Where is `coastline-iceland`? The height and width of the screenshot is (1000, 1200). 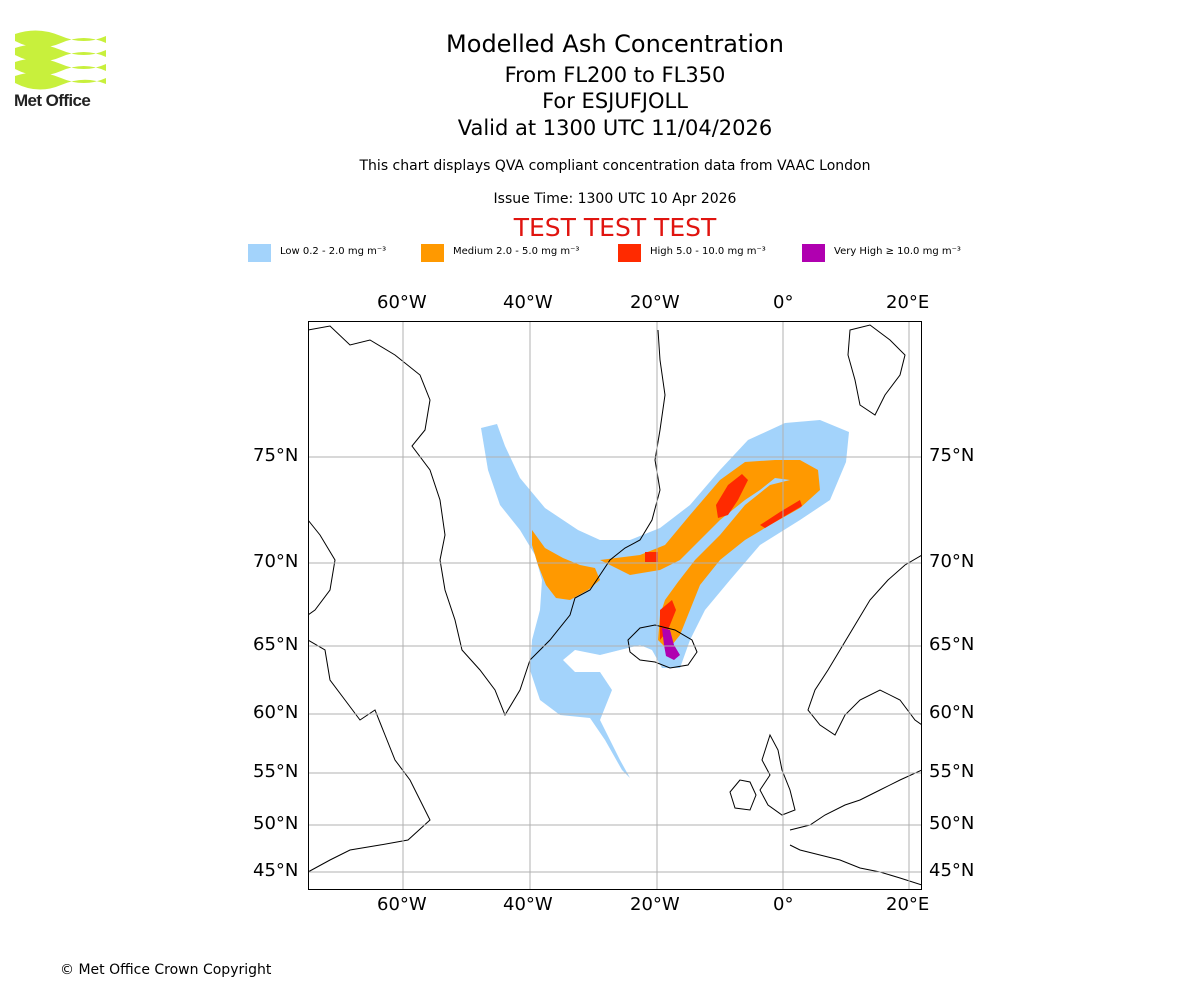 coastline-iceland is located at coordinates (662, 646).